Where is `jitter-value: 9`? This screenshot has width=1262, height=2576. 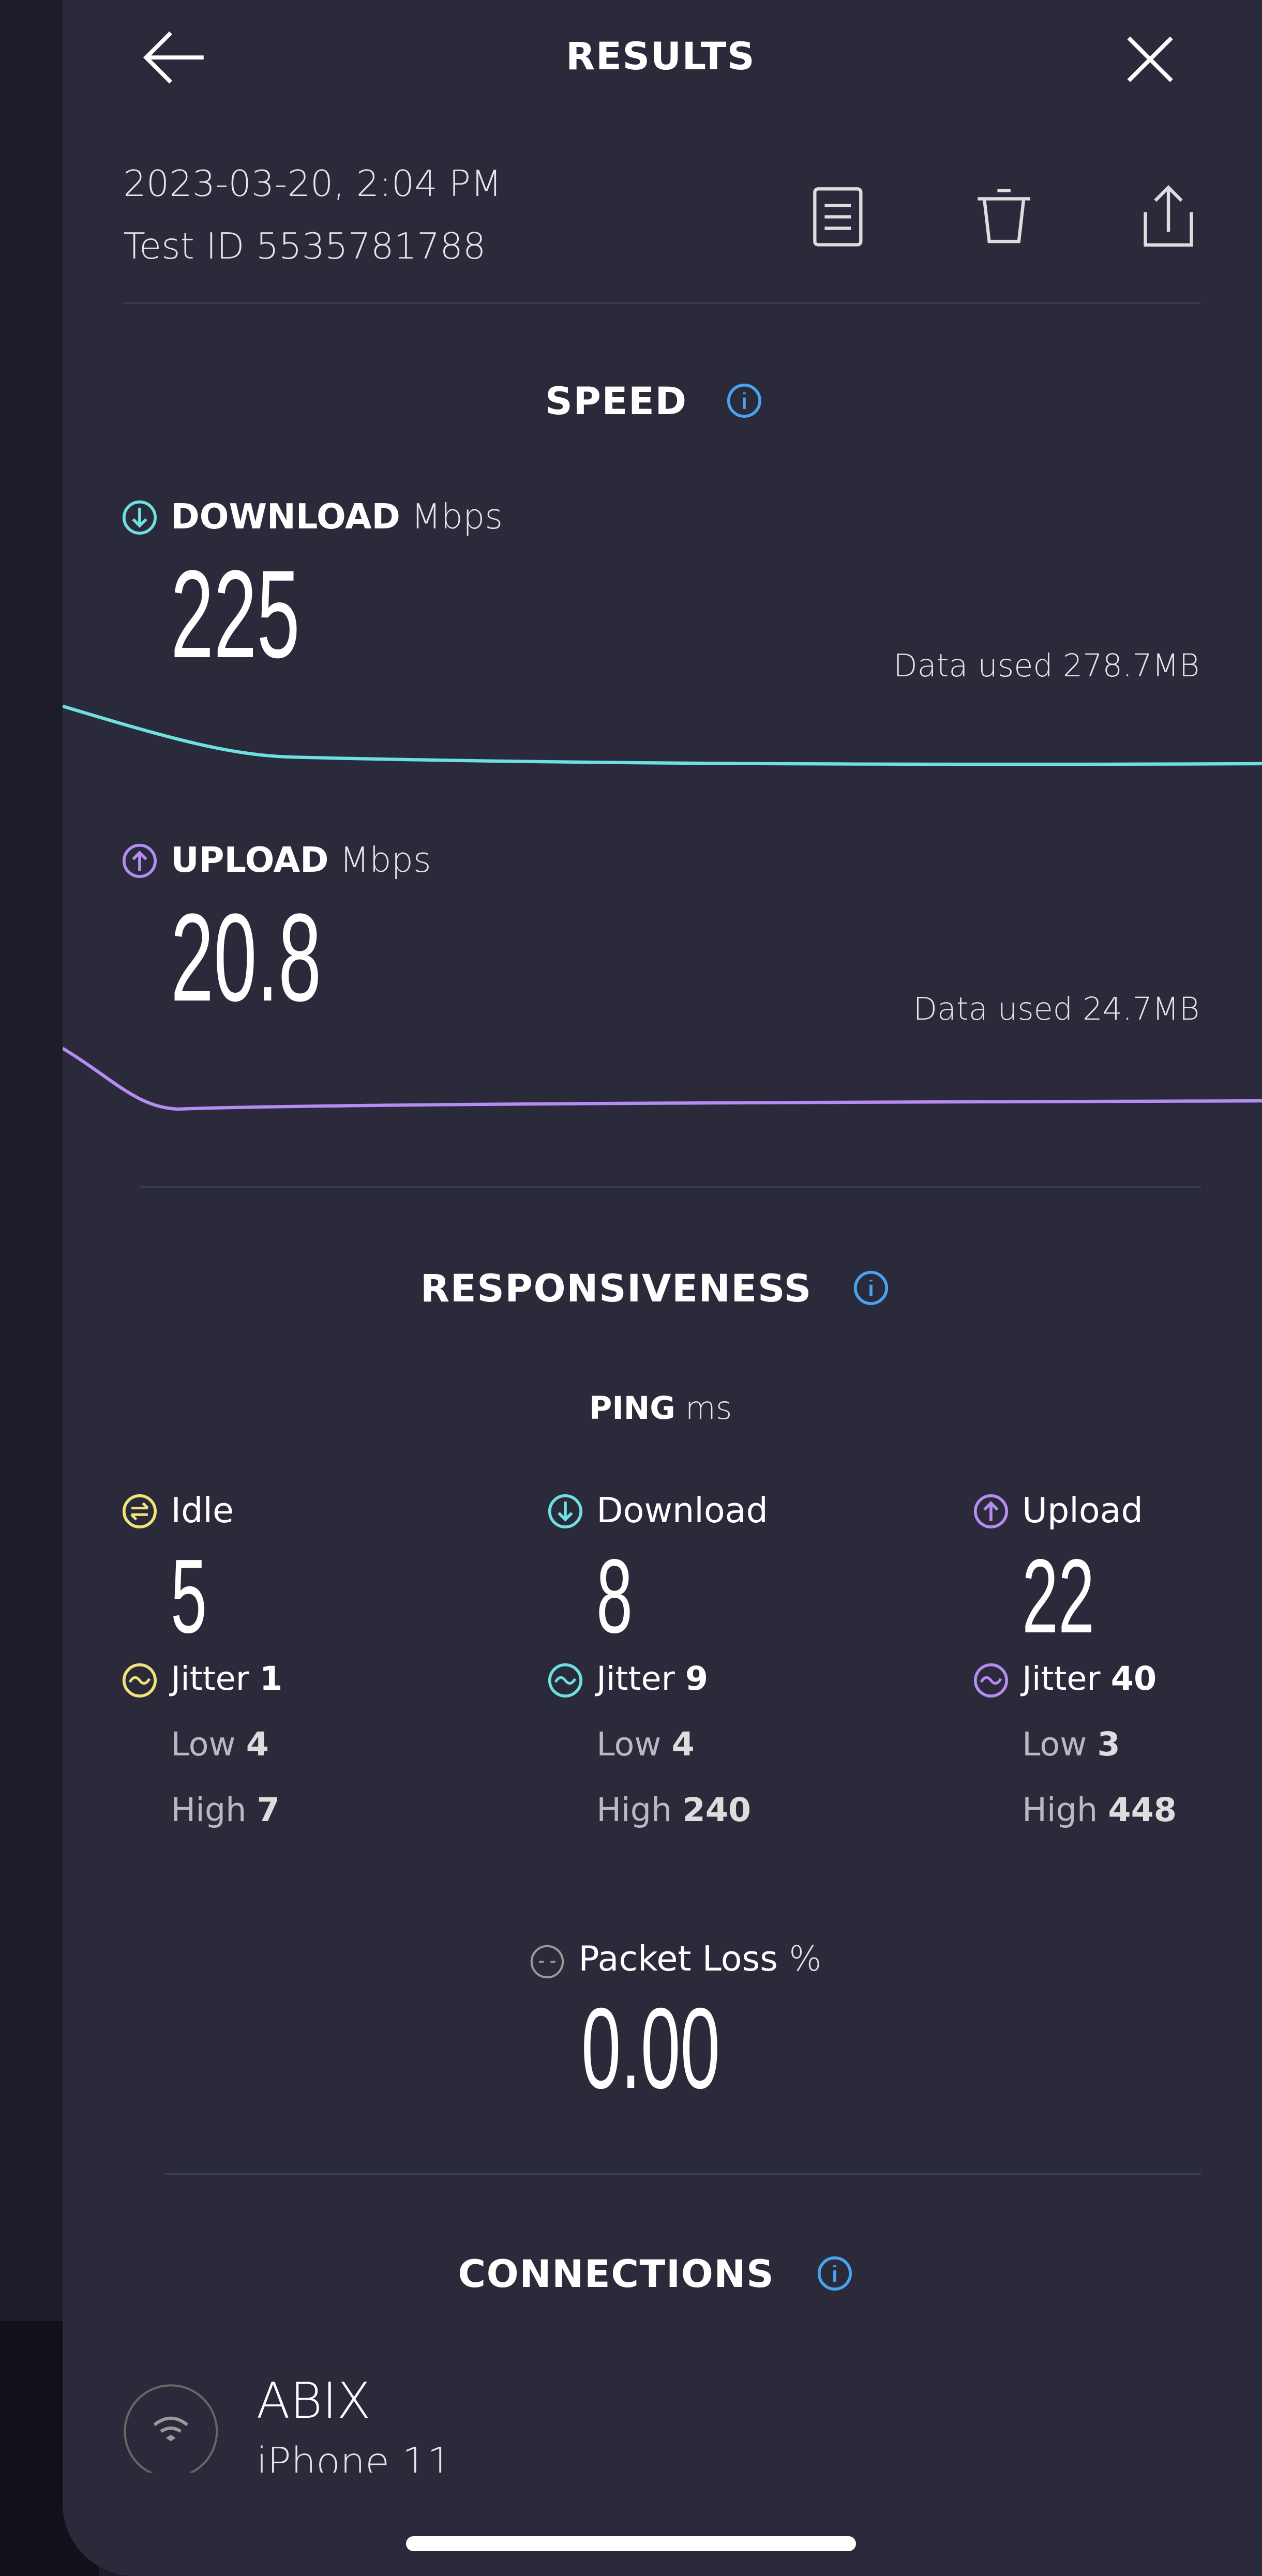 jitter-value: 9 is located at coordinates (697, 1679).